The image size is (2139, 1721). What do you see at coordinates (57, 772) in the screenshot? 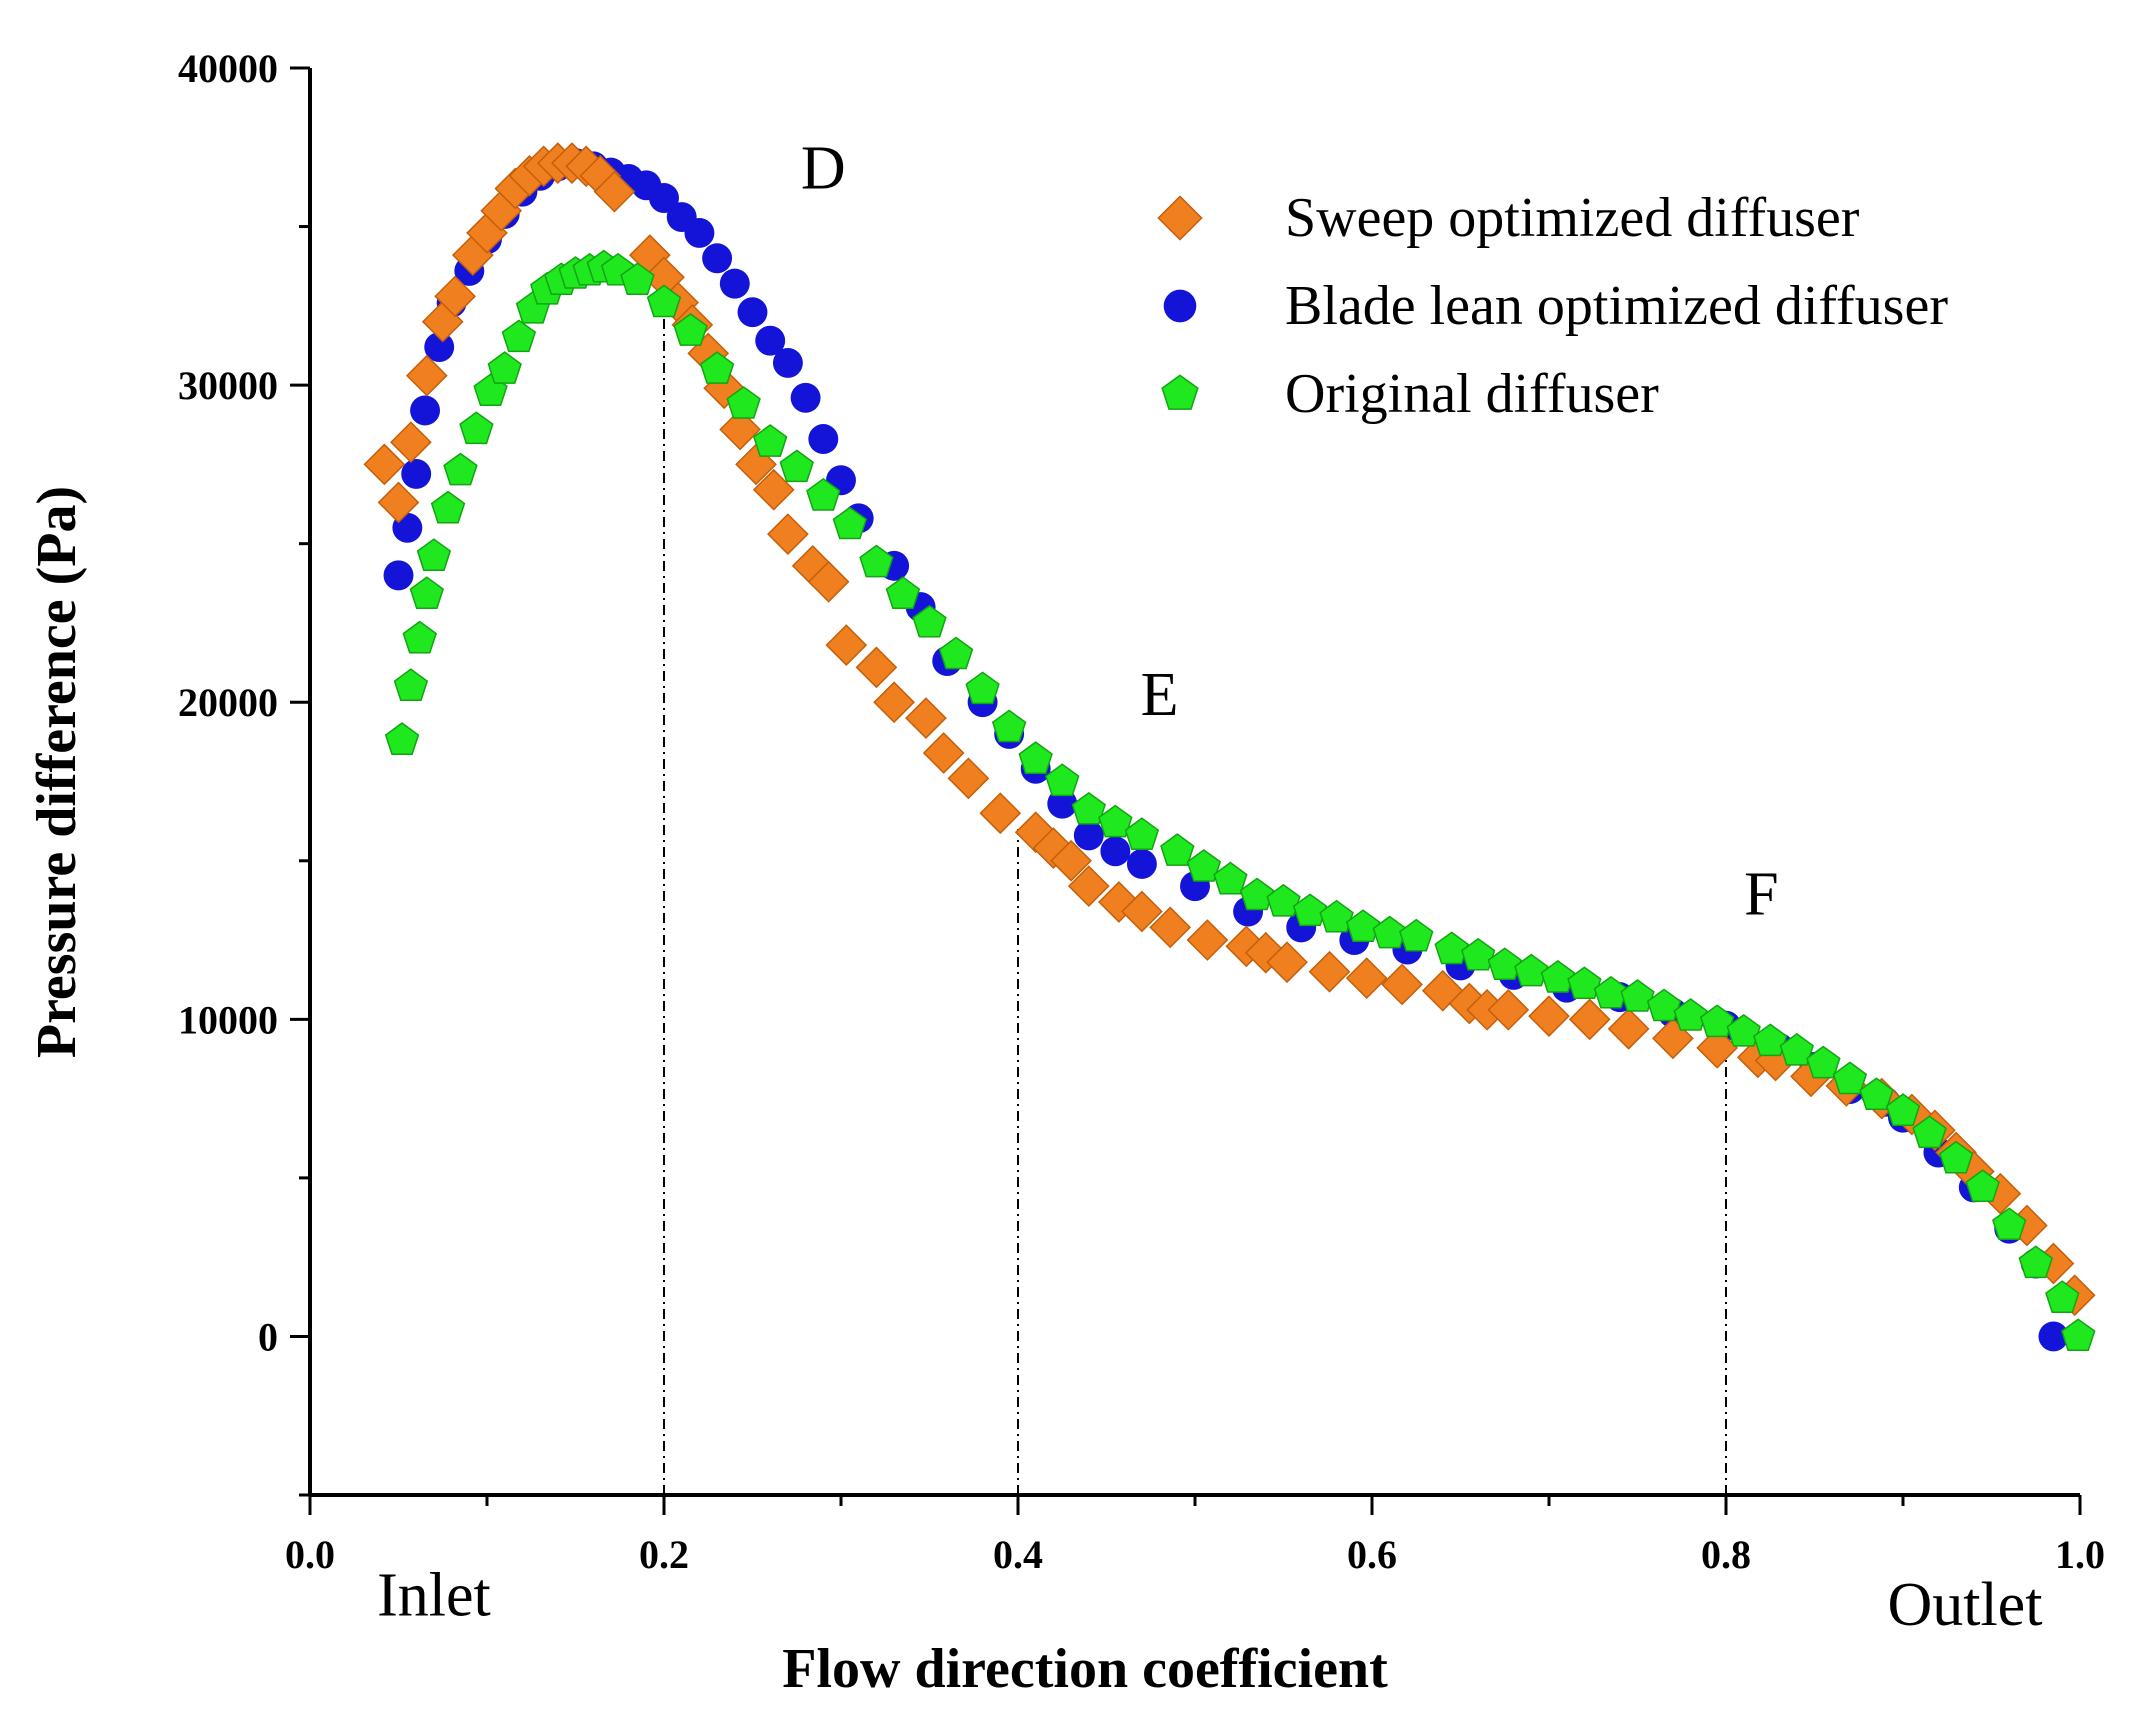
I see `y-axis-title: Pressure difference (Pa)` at bounding box center [57, 772].